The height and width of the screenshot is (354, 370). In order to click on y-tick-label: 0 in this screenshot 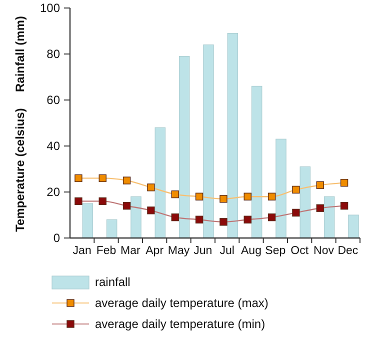, I will do `click(56, 238)`.